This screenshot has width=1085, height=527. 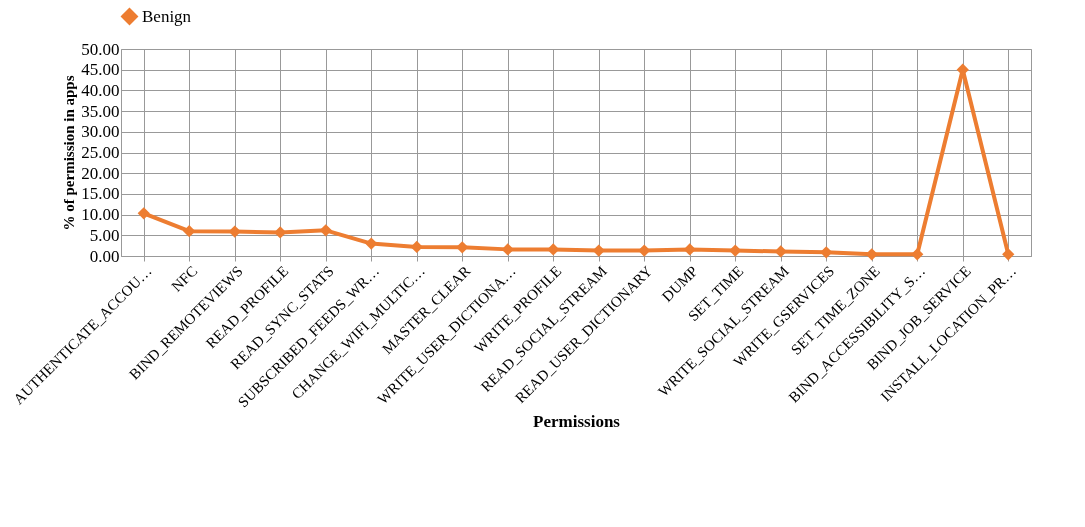 What do you see at coordinates (577, 422) in the screenshot?
I see `x-axis-title: Permissions` at bounding box center [577, 422].